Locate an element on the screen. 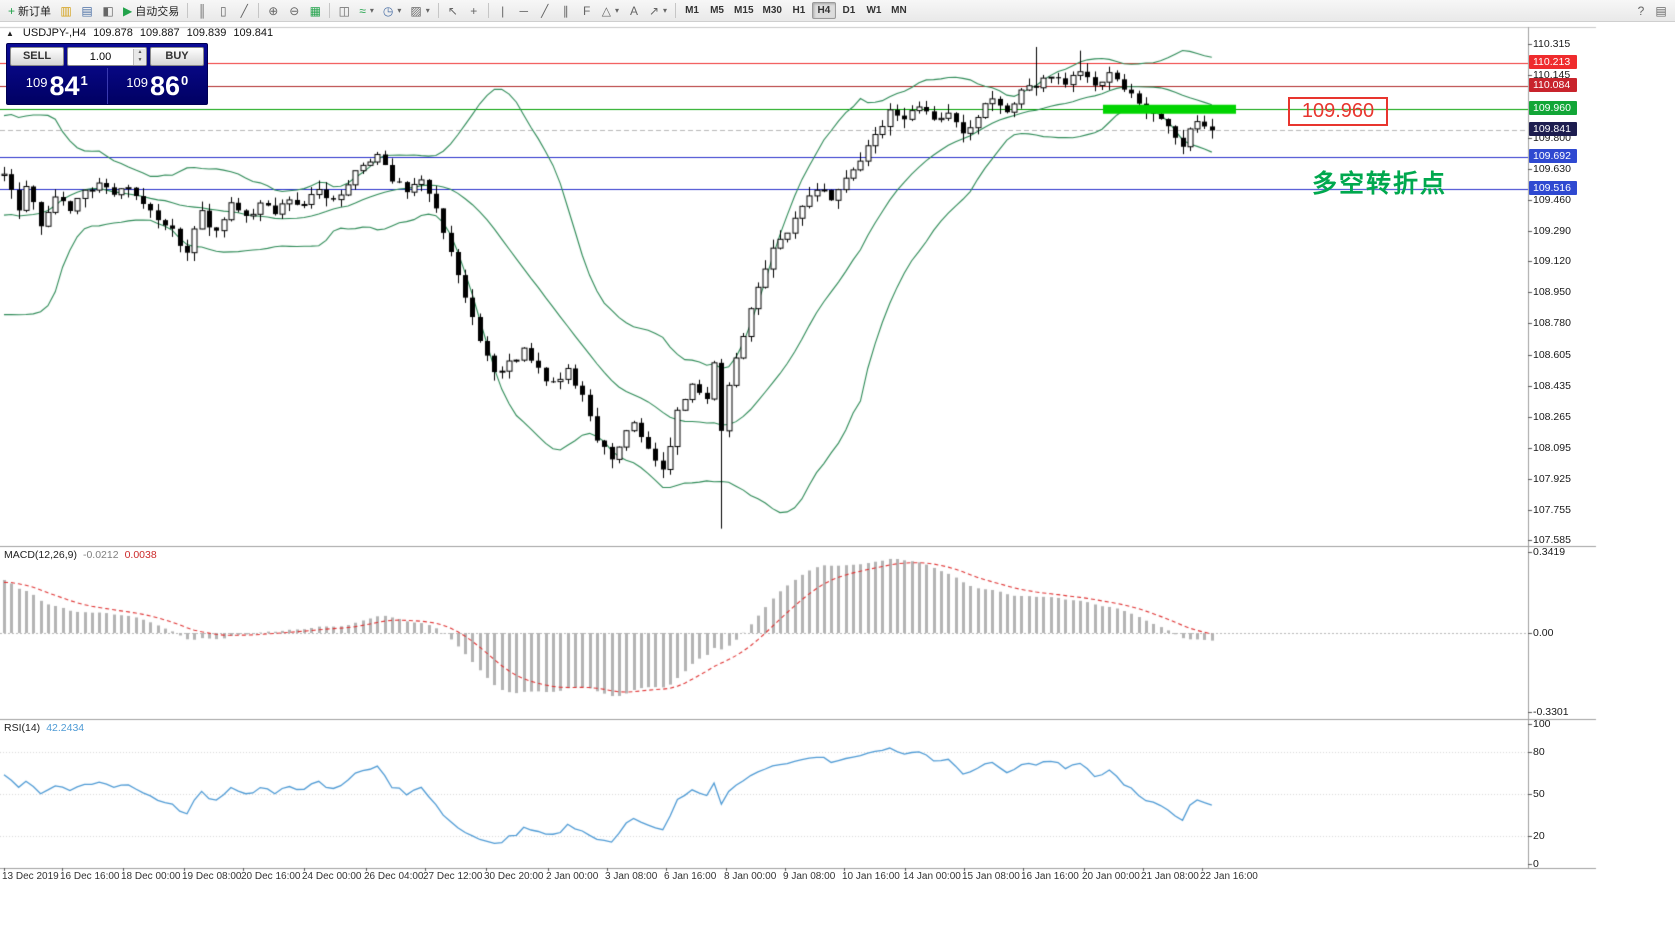 This screenshot has height=949, width=1675. macd-name: MACD(12,26,9) is located at coordinates (40, 555).